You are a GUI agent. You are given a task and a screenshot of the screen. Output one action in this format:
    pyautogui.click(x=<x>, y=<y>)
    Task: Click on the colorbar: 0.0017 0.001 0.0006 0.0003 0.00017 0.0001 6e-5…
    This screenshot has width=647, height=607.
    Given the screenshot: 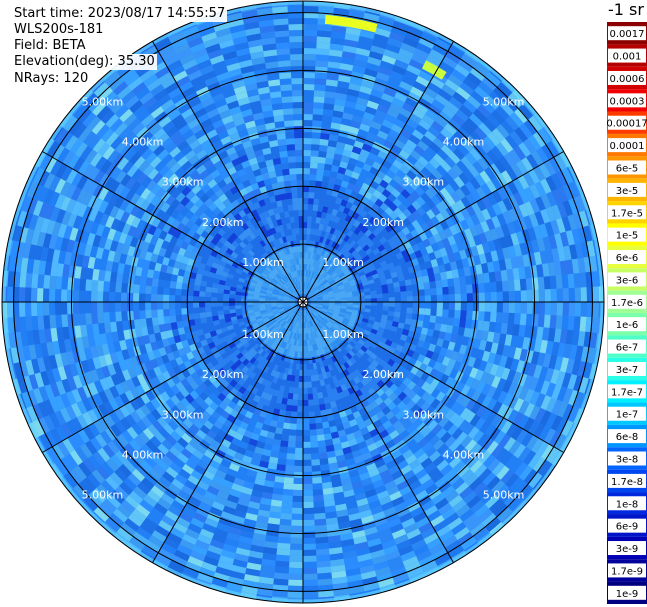 What is the action you would take?
    pyautogui.click(x=627, y=313)
    